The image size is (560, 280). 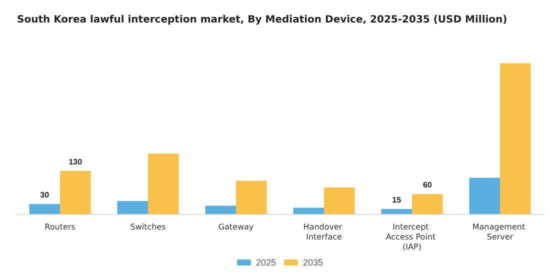 I want to click on x-tick-label: Routers, so click(x=60, y=227).